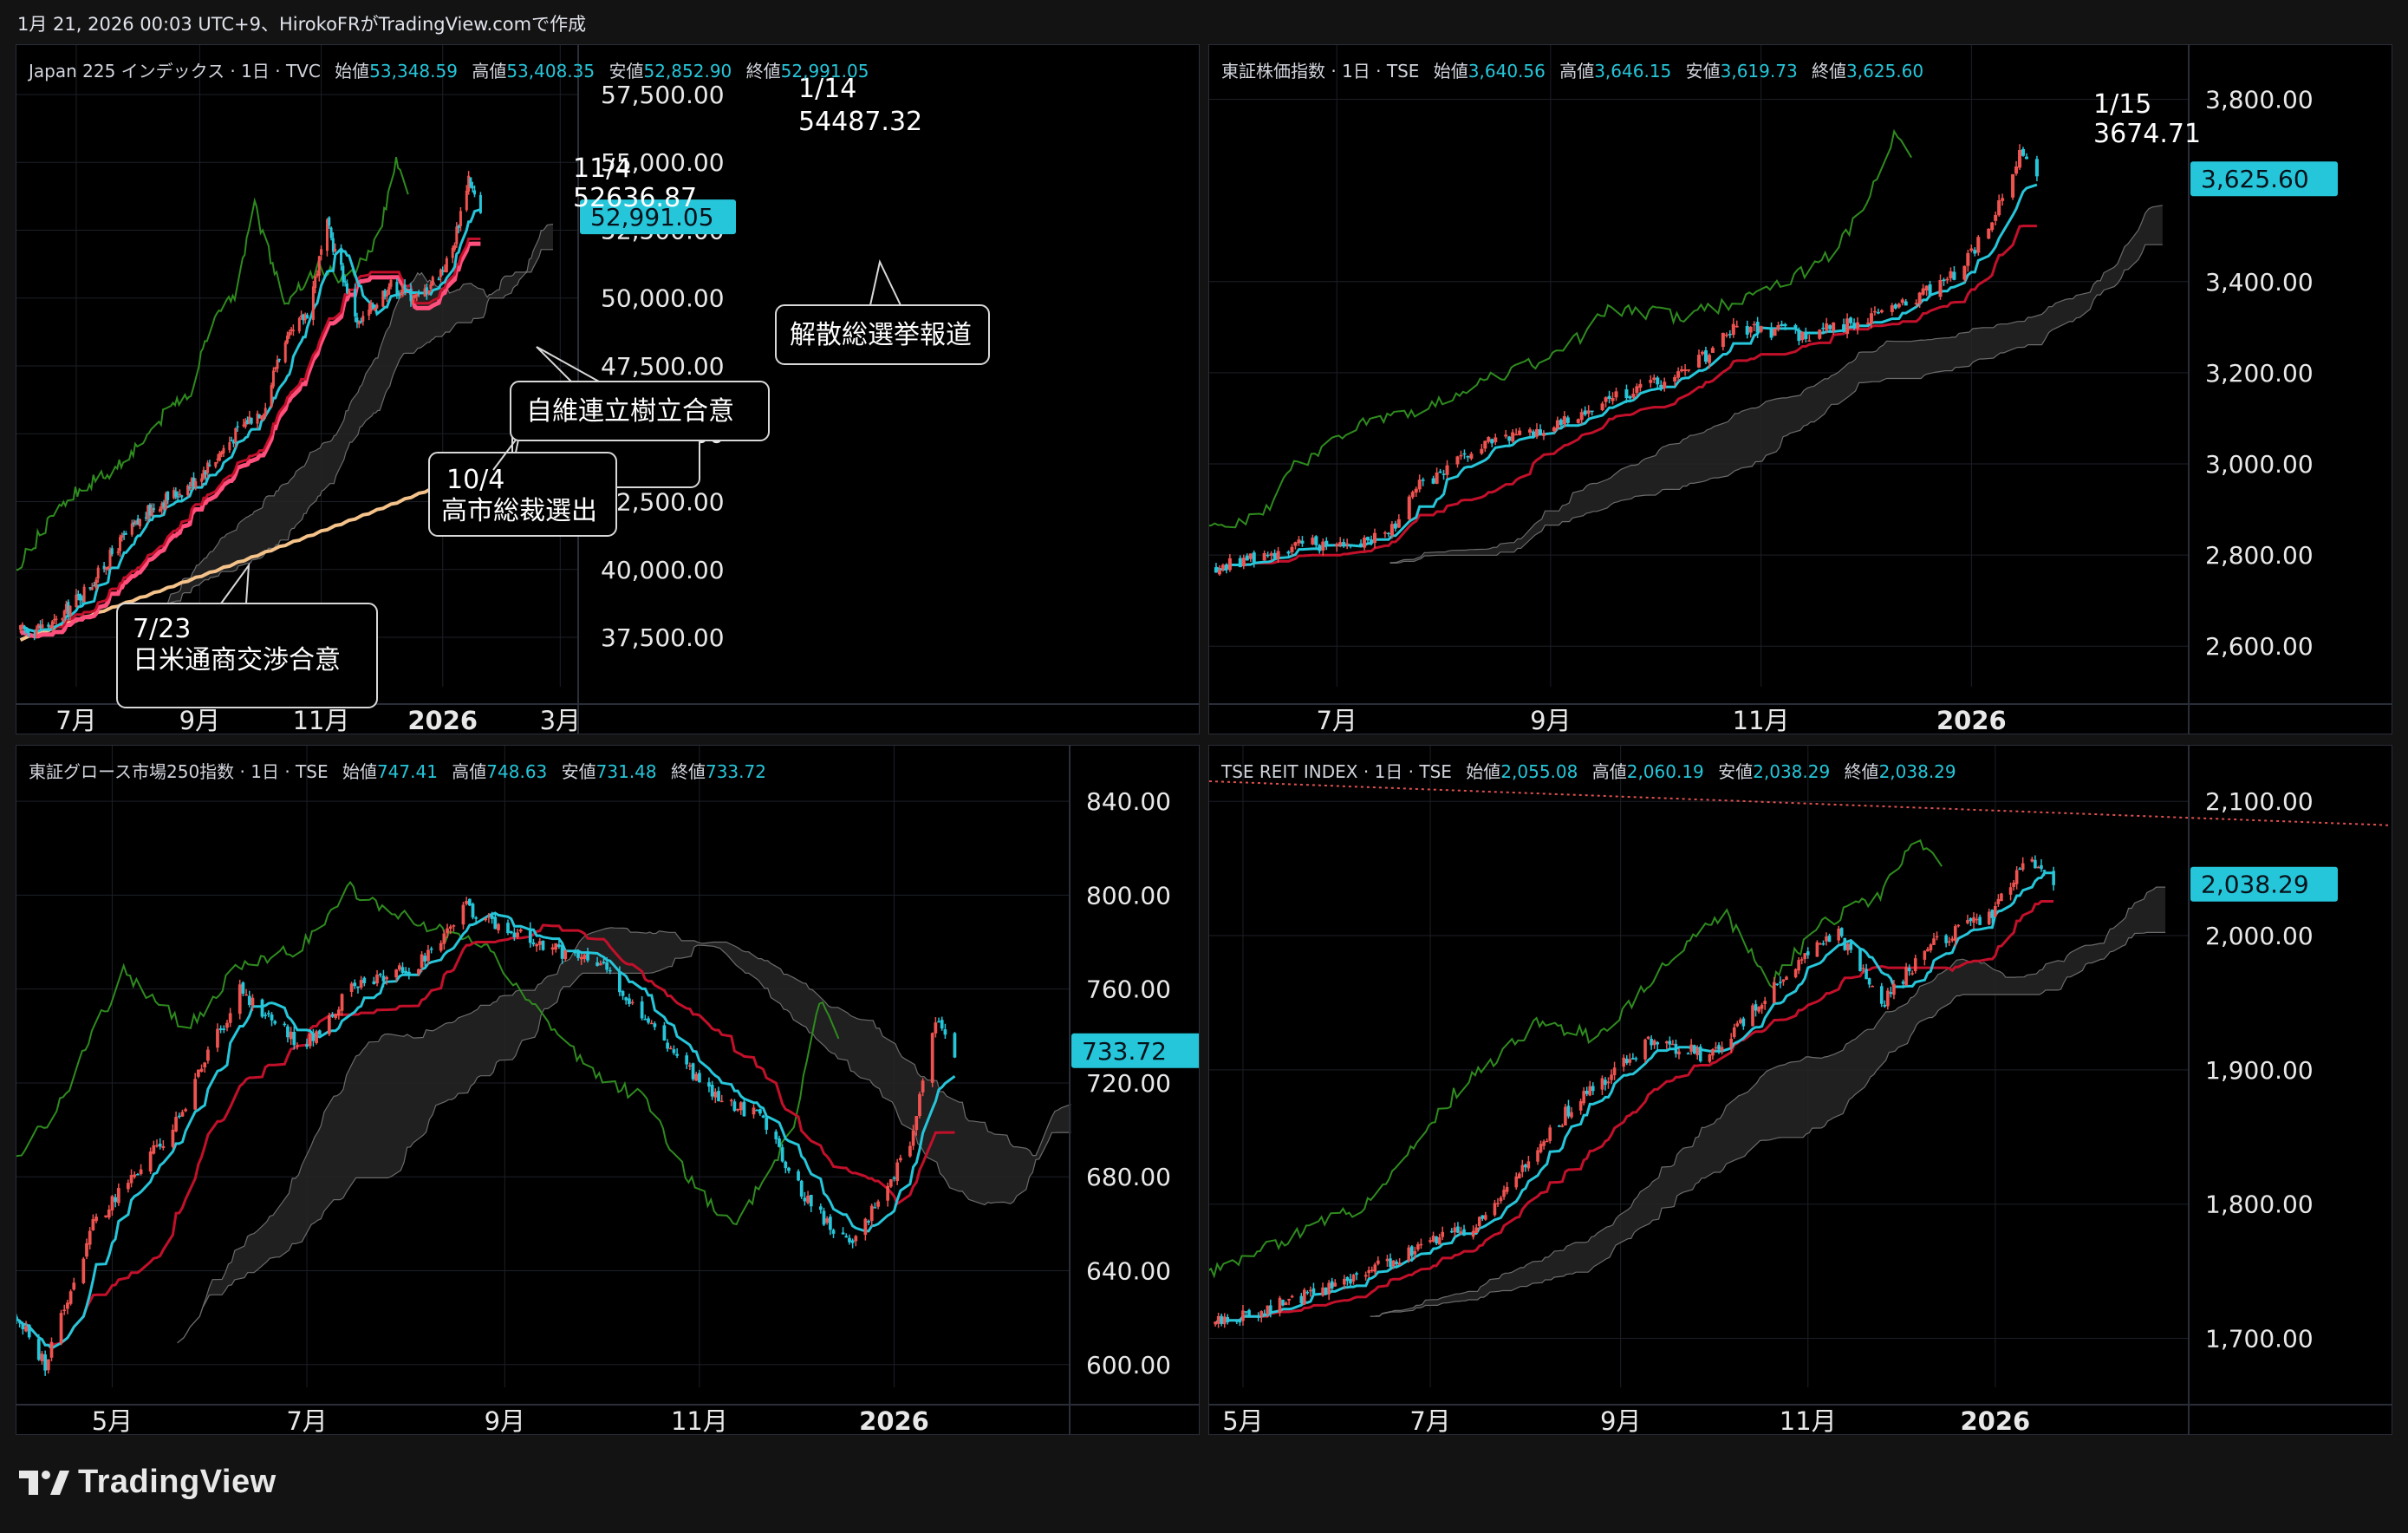 Image resolution: width=2408 pixels, height=1533 pixels. Describe the element at coordinates (663, 95) in the screenshot. I see `y-tick-label: 57,500.00` at that location.